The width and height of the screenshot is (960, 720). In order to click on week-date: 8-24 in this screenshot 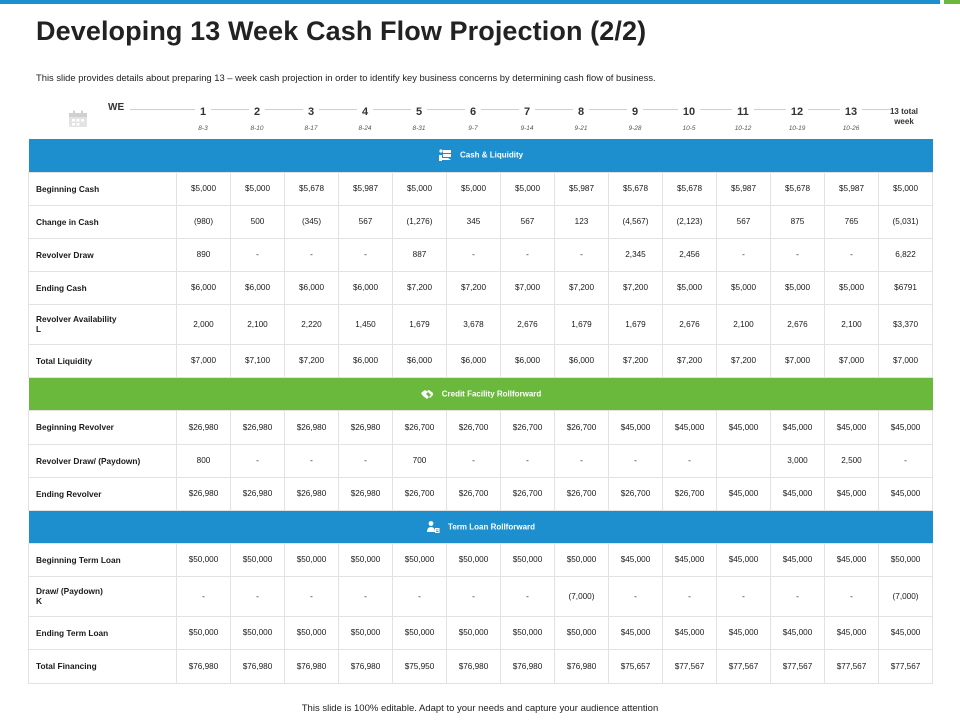, I will do `click(365, 128)`.